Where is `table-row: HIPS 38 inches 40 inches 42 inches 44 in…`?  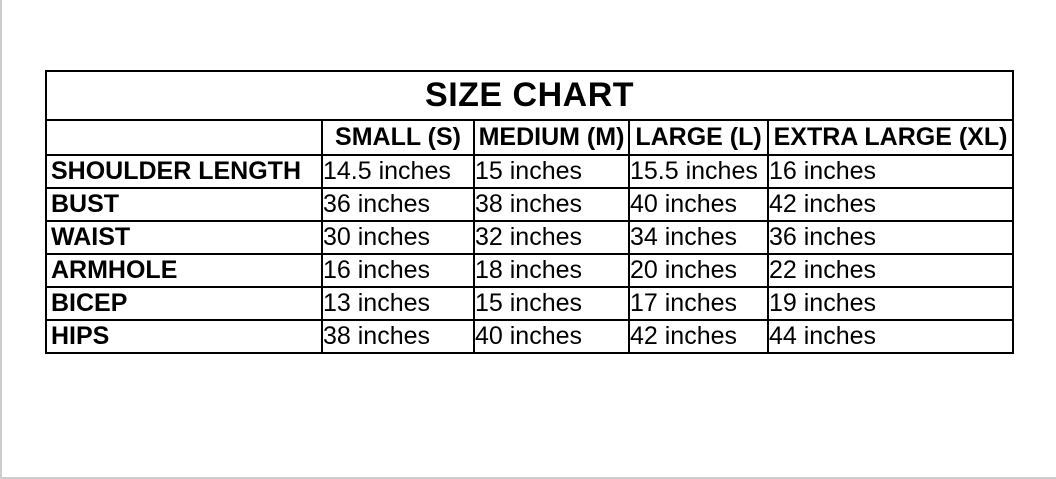
table-row: HIPS 38 inches 40 inches 42 inches 44 in… is located at coordinates (530, 336).